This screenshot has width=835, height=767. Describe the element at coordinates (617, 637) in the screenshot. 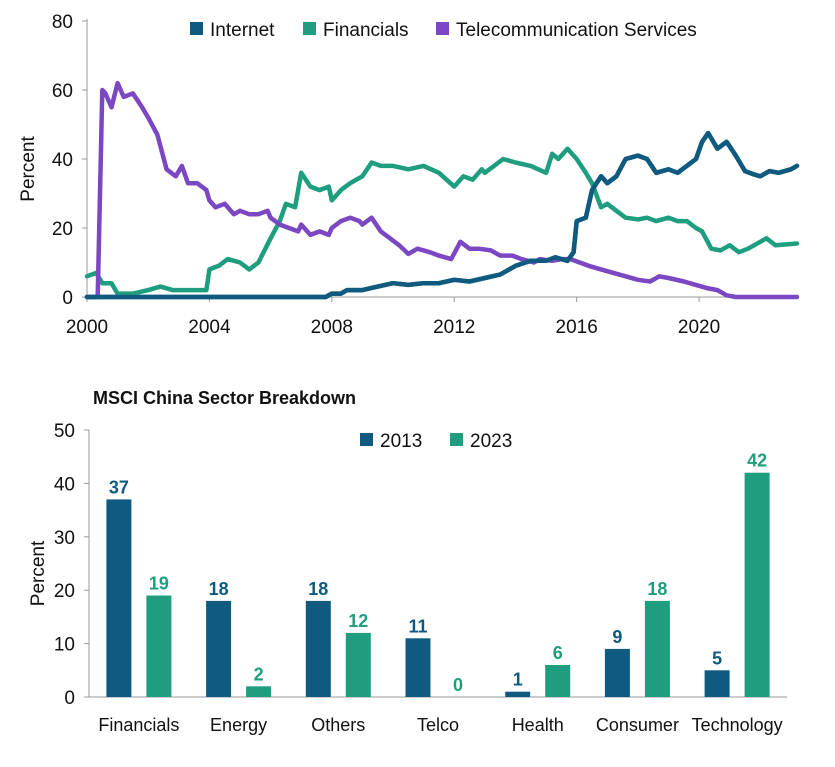

I see `data-label: 9` at that location.